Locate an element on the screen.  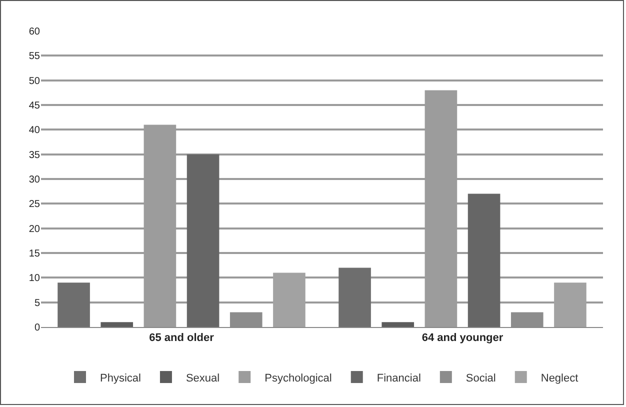
y-tick-label: 20 is located at coordinates (34, 229).